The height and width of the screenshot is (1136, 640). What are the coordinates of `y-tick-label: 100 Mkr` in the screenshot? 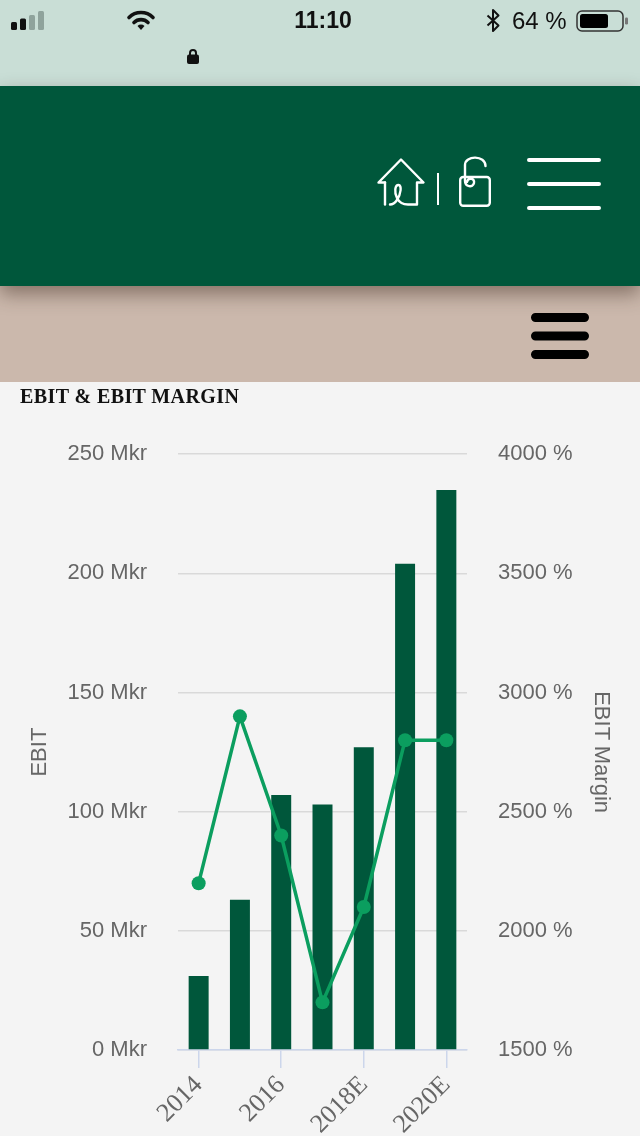 It's located at (107, 810).